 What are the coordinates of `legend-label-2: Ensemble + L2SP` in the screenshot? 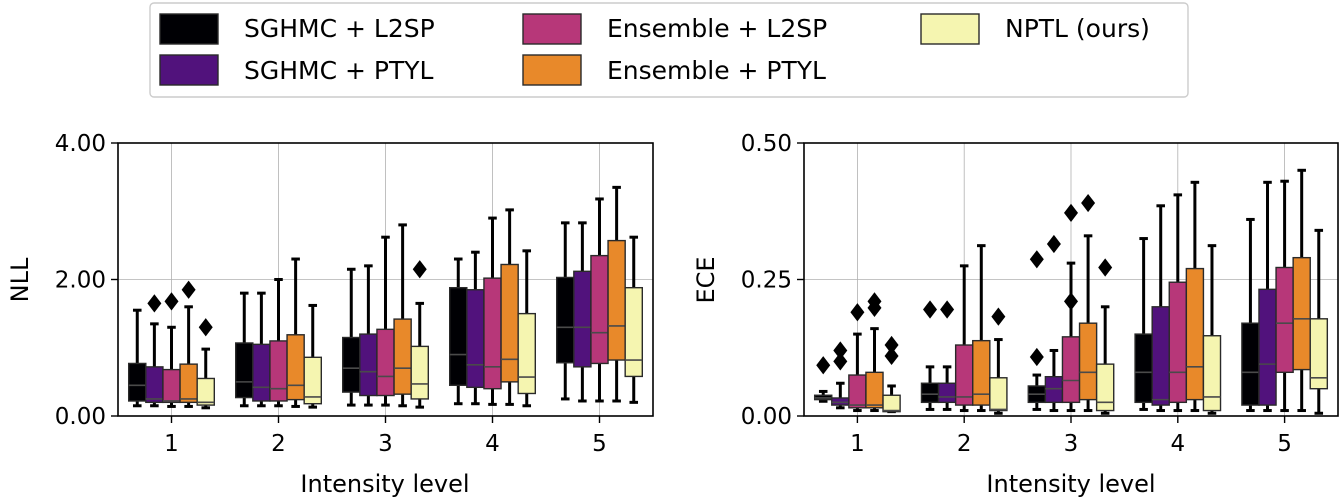 It's located at (717, 28).